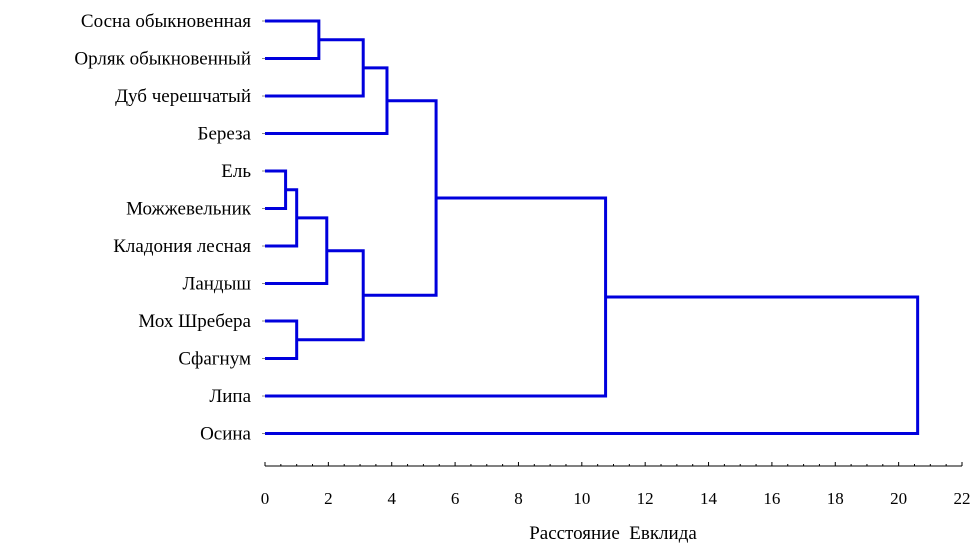 The height and width of the screenshot is (548, 977). What do you see at coordinates (581, 498) in the screenshot?
I see `x-tick-label-10: 10` at bounding box center [581, 498].